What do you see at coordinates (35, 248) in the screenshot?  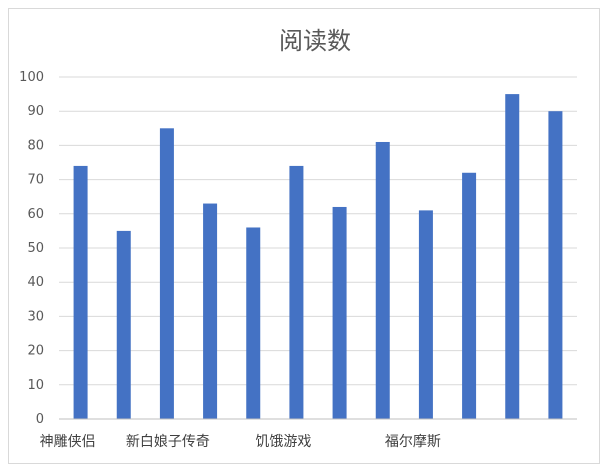 I see `y-tick-label: 50` at bounding box center [35, 248].